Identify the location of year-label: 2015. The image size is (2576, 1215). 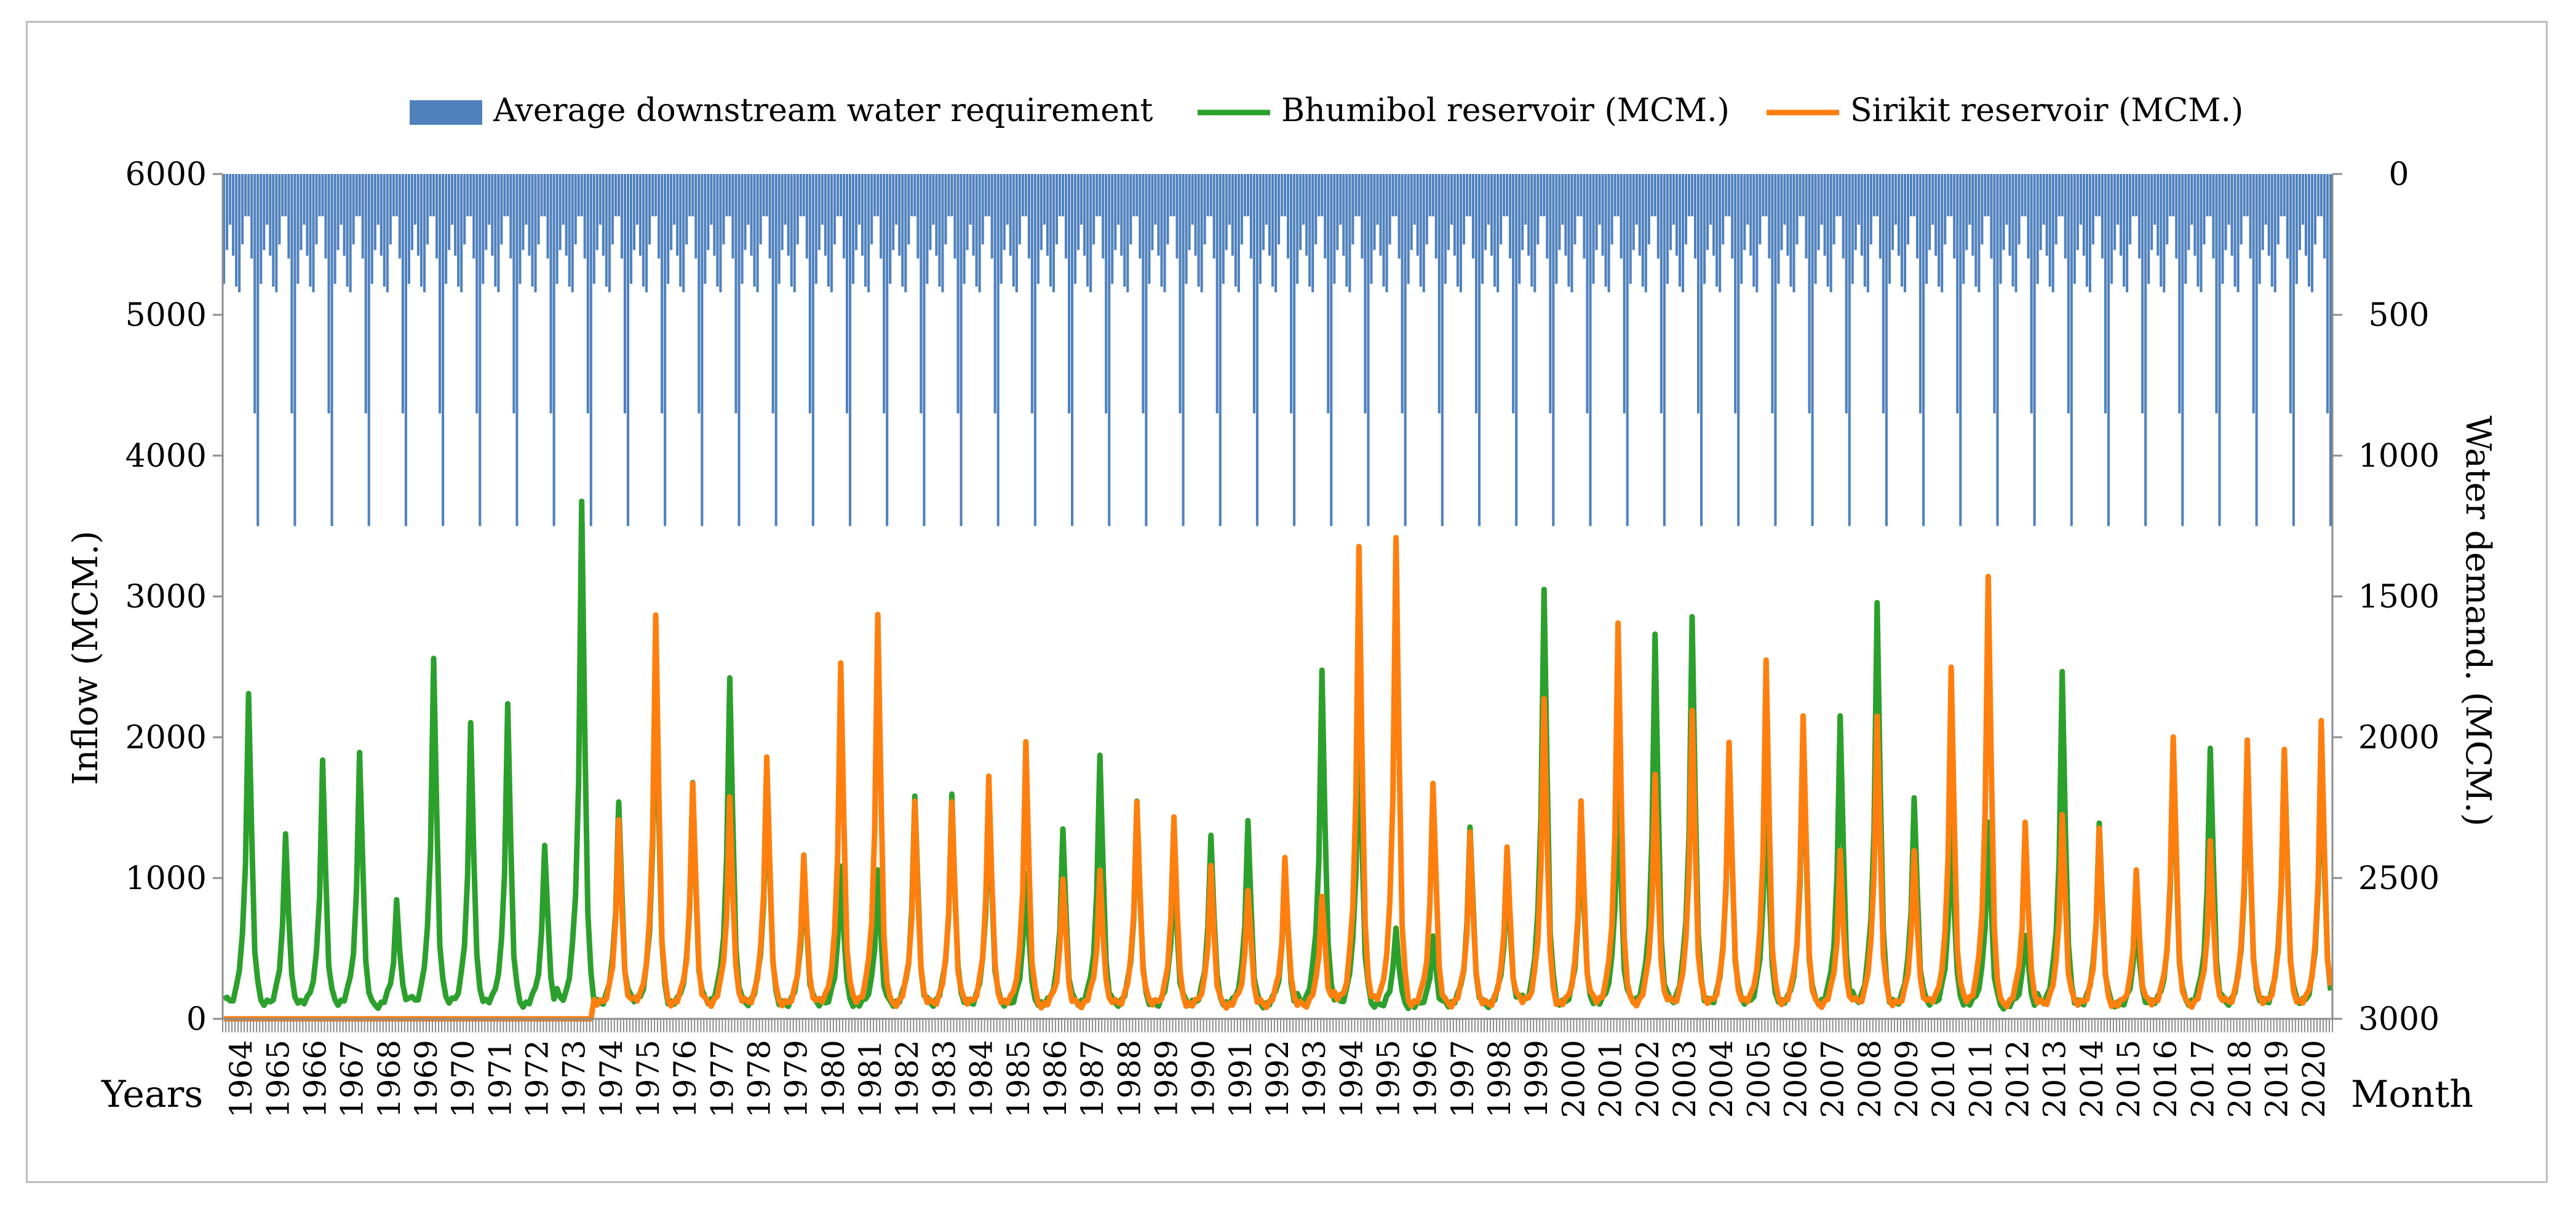
(2129, 1079).